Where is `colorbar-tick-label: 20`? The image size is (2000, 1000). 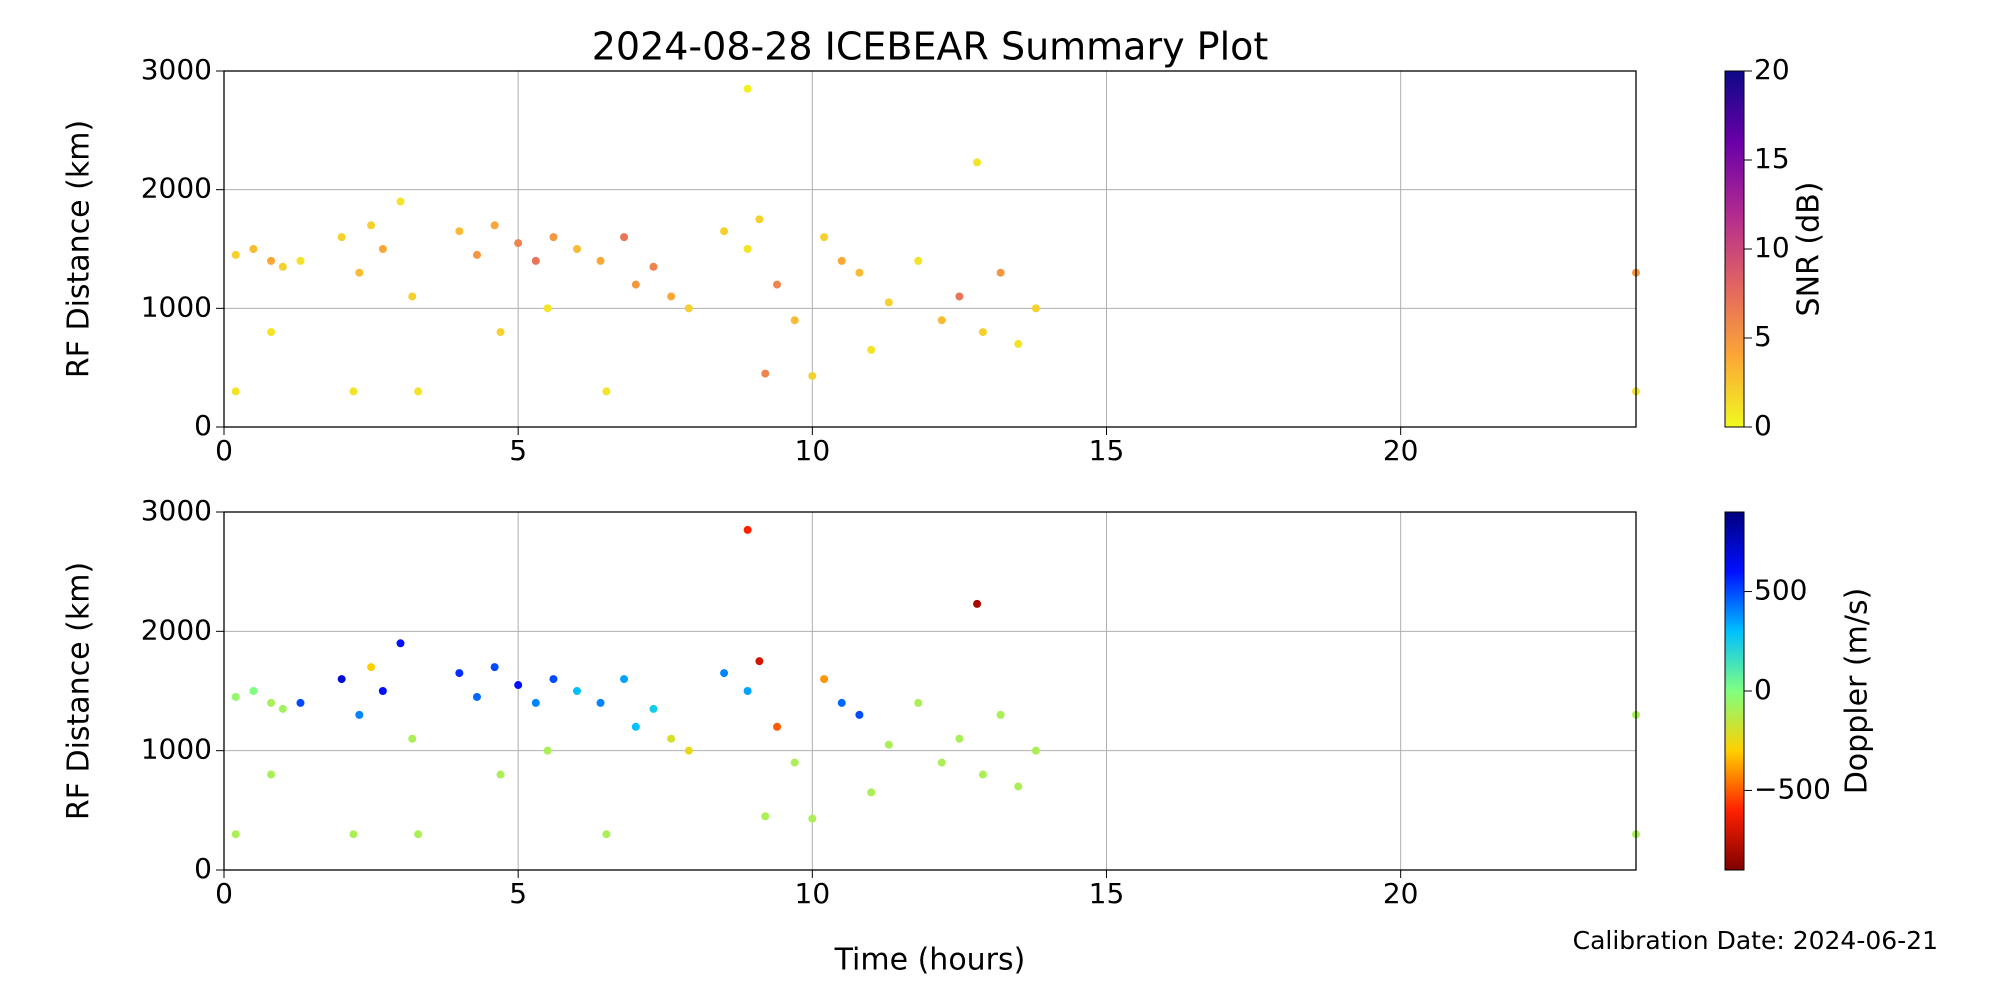 colorbar-tick-label: 20 is located at coordinates (1772, 69).